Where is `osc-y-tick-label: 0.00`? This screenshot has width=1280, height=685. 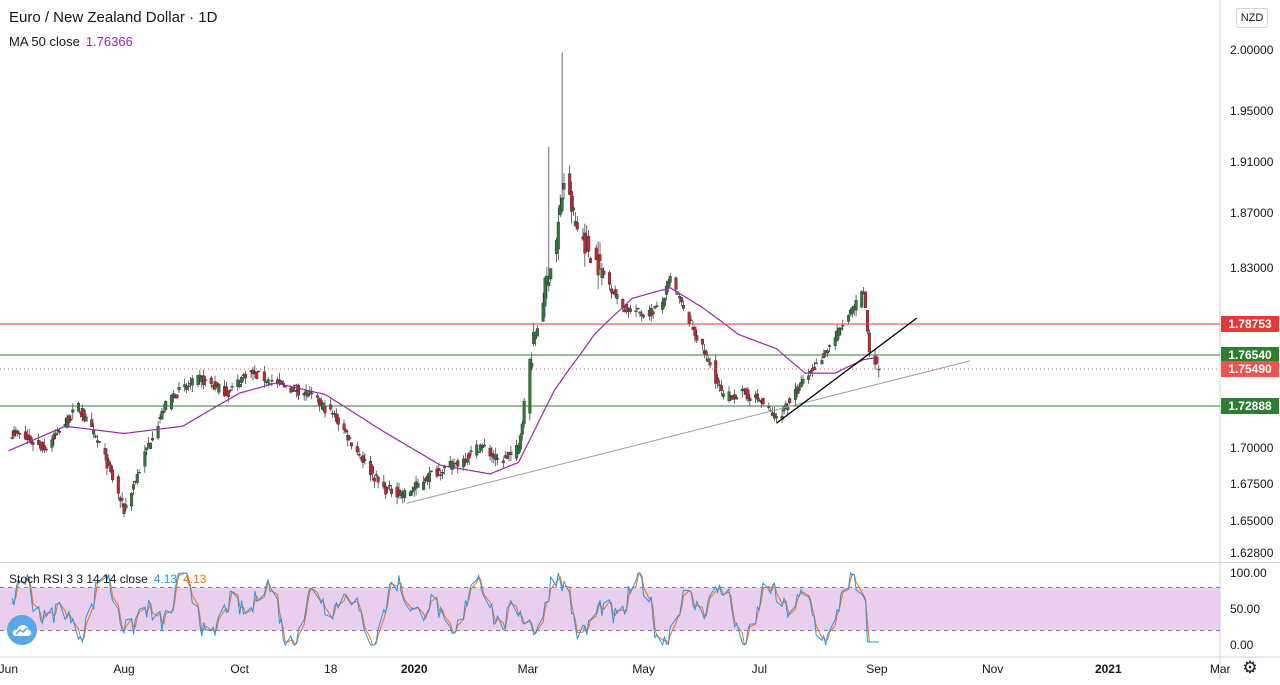 osc-y-tick-label: 0.00 is located at coordinates (1242, 645).